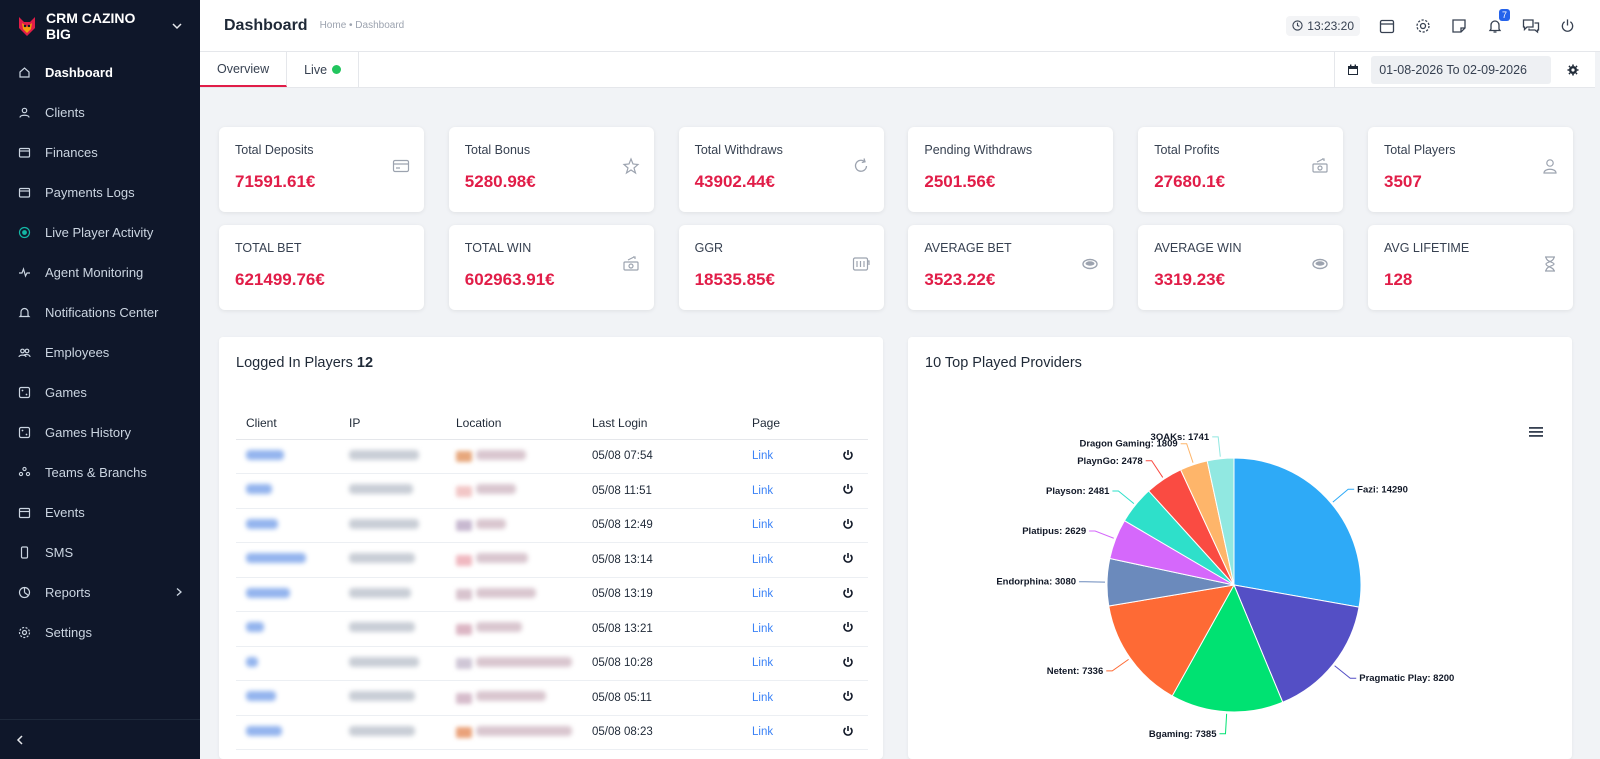  I want to click on table-row: 05/08 13:21 Link, so click(552, 629).